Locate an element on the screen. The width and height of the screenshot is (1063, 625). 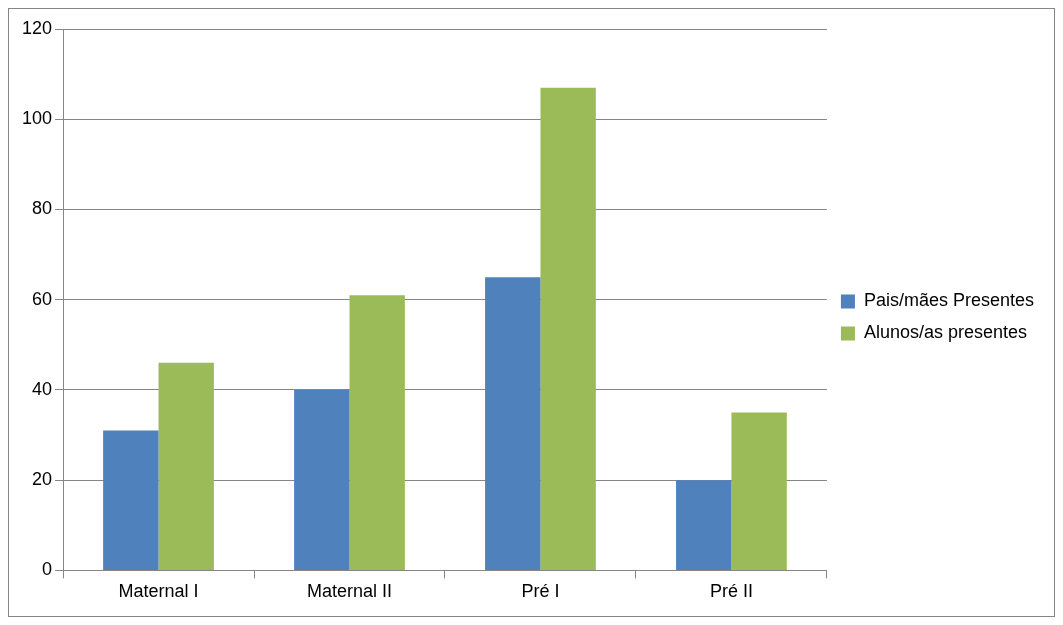
x-tick-label: Pré I is located at coordinates (540, 591).